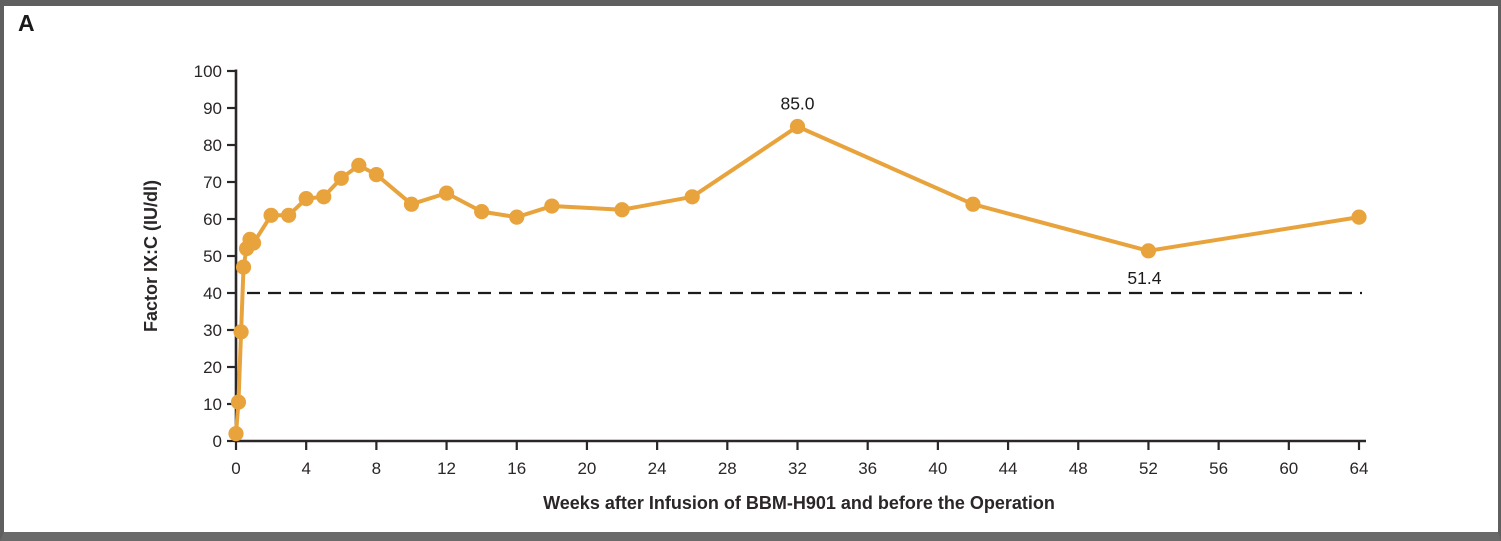  I want to click on x-tick-label: 44, so click(1008, 468).